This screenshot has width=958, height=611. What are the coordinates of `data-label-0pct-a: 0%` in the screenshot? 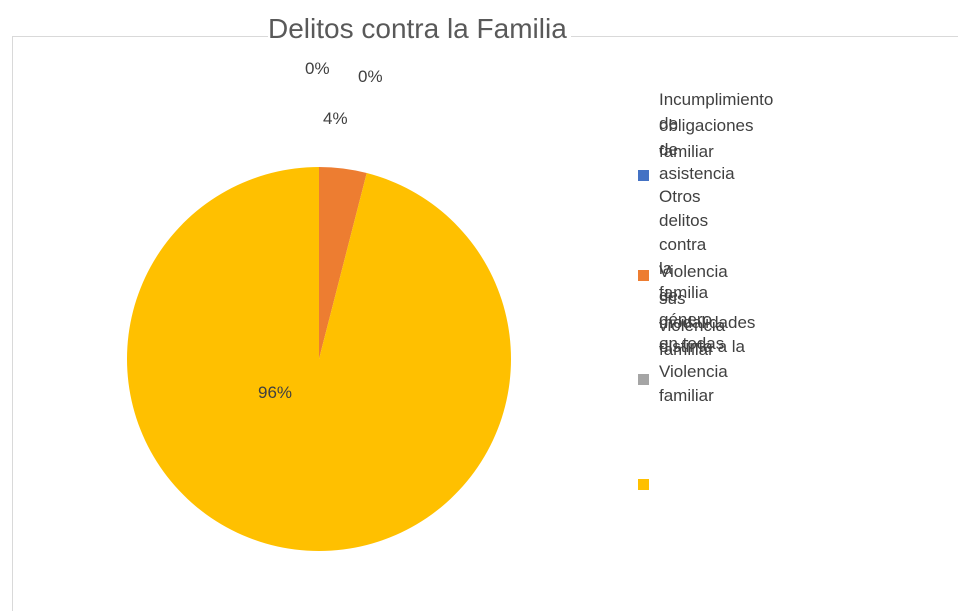 It's located at (317, 68).